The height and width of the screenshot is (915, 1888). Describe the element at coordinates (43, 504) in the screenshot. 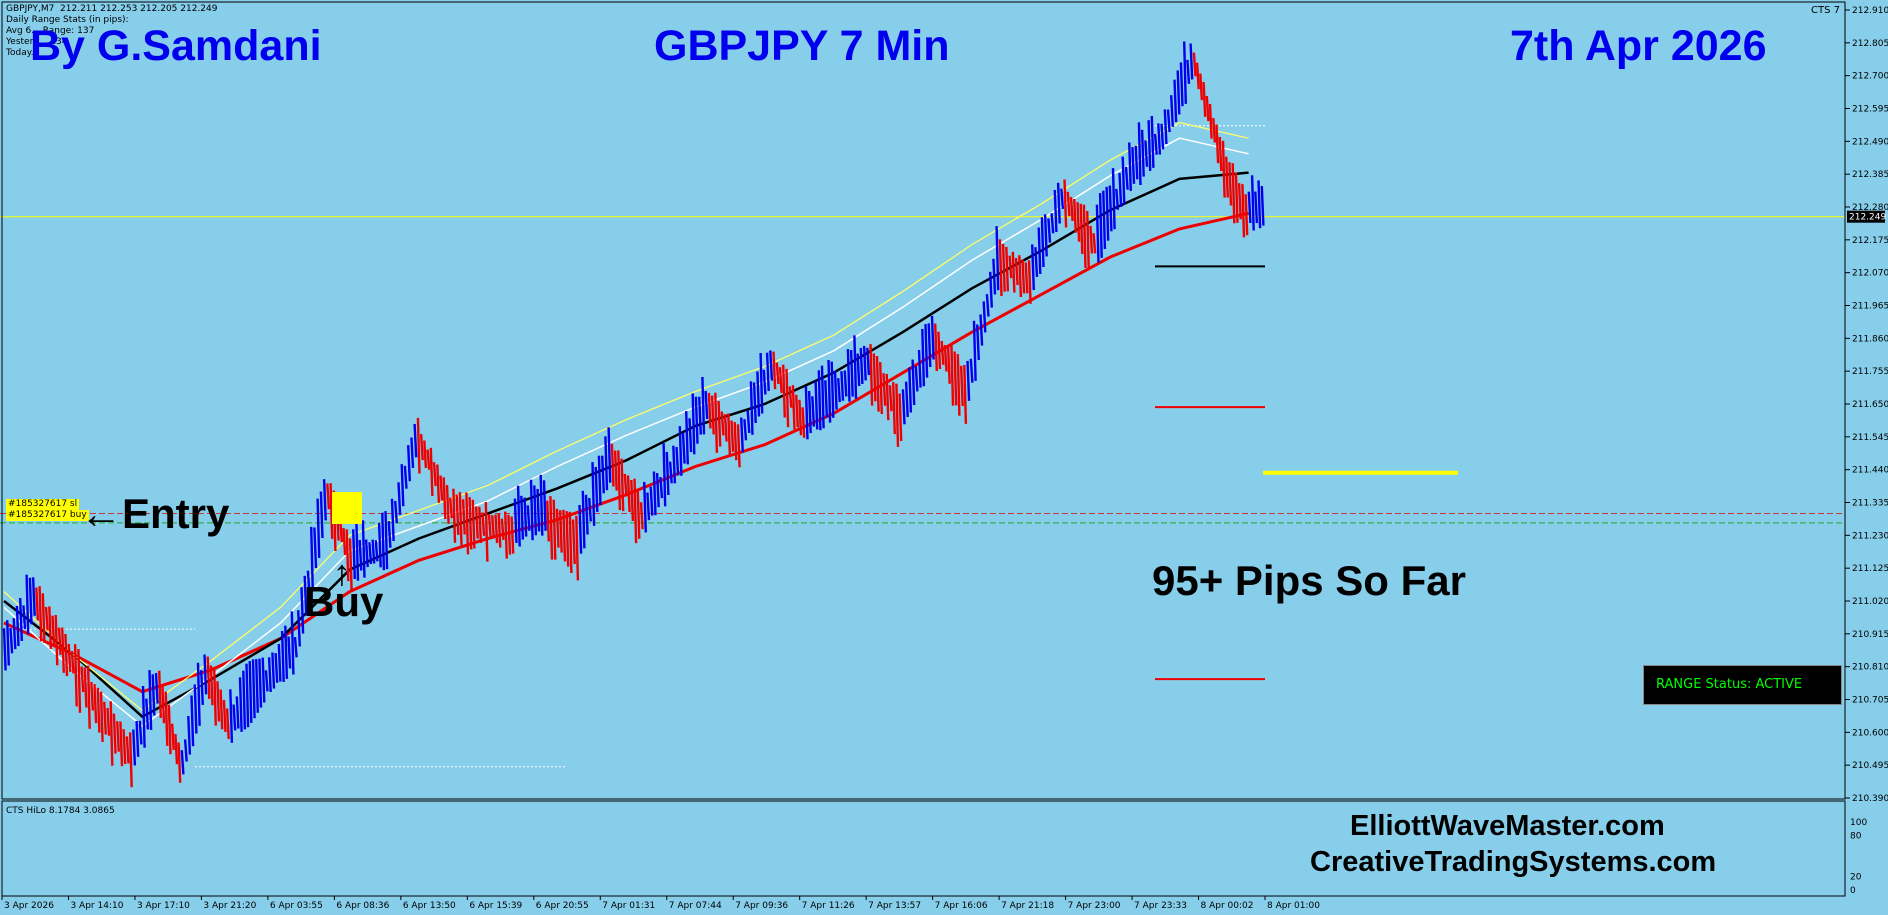

I see `order-sl-label: #185327617 sl` at that location.